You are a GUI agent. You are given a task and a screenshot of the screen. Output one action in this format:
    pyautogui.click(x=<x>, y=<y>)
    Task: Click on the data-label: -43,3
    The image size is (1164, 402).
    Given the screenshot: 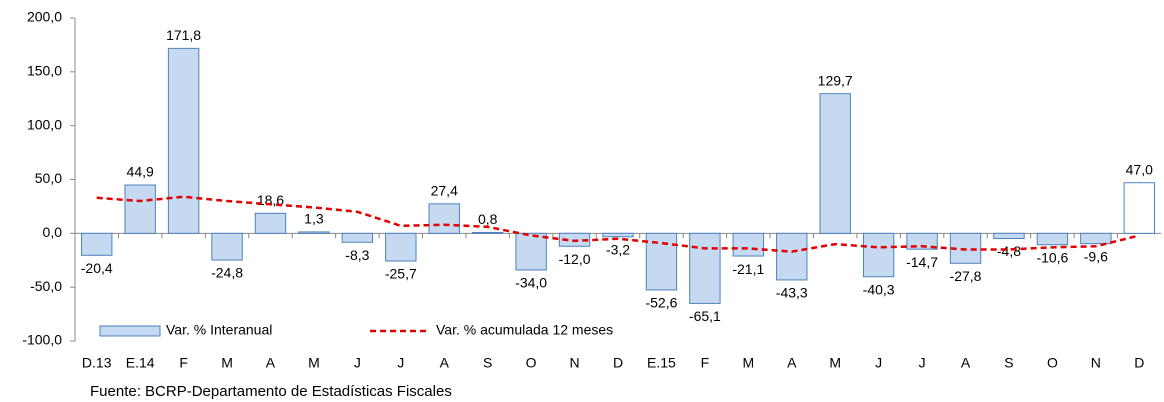 What is the action you would take?
    pyautogui.click(x=792, y=293)
    